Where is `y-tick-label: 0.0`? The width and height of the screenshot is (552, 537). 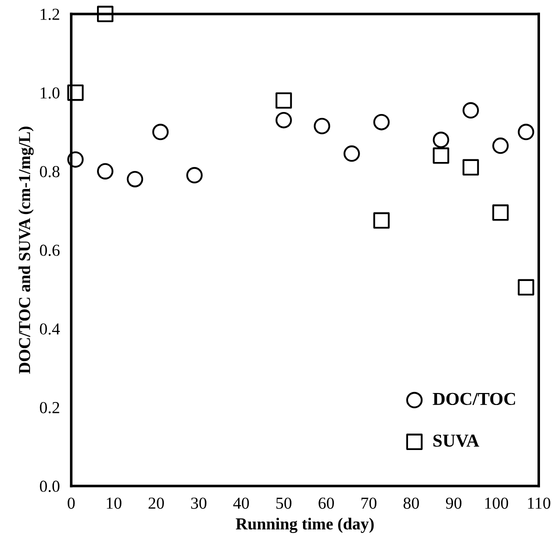
y-tick-label: 0.0 is located at coordinates (50, 486).